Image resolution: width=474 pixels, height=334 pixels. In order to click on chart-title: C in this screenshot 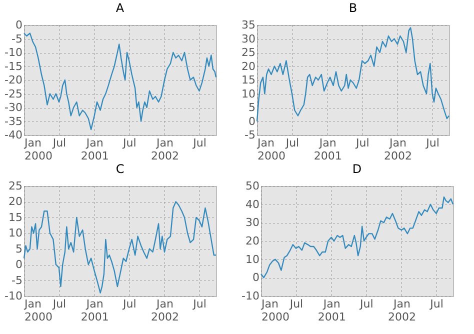, I will do `click(120, 169)`.